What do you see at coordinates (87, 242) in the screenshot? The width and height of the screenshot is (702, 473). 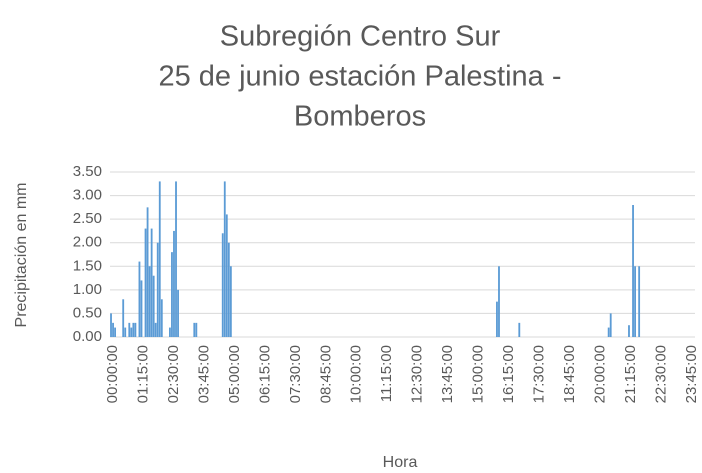 I see `y-tick-label: 2.00` at bounding box center [87, 242].